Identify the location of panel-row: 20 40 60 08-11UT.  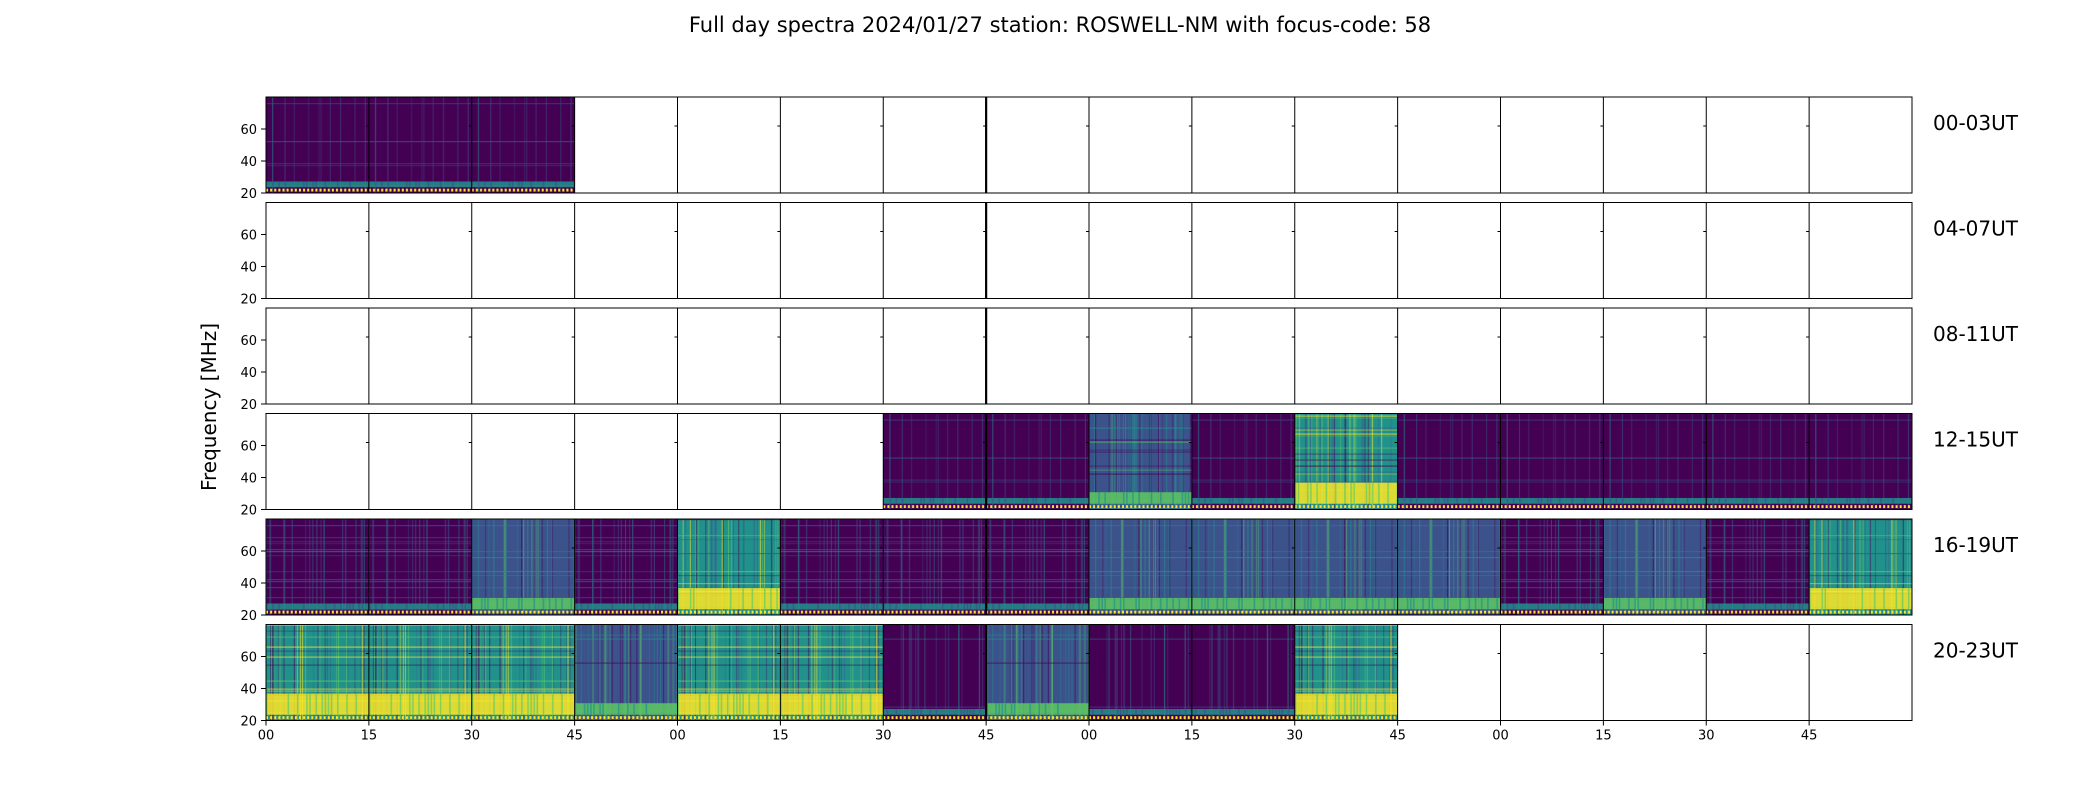
(1129, 360).